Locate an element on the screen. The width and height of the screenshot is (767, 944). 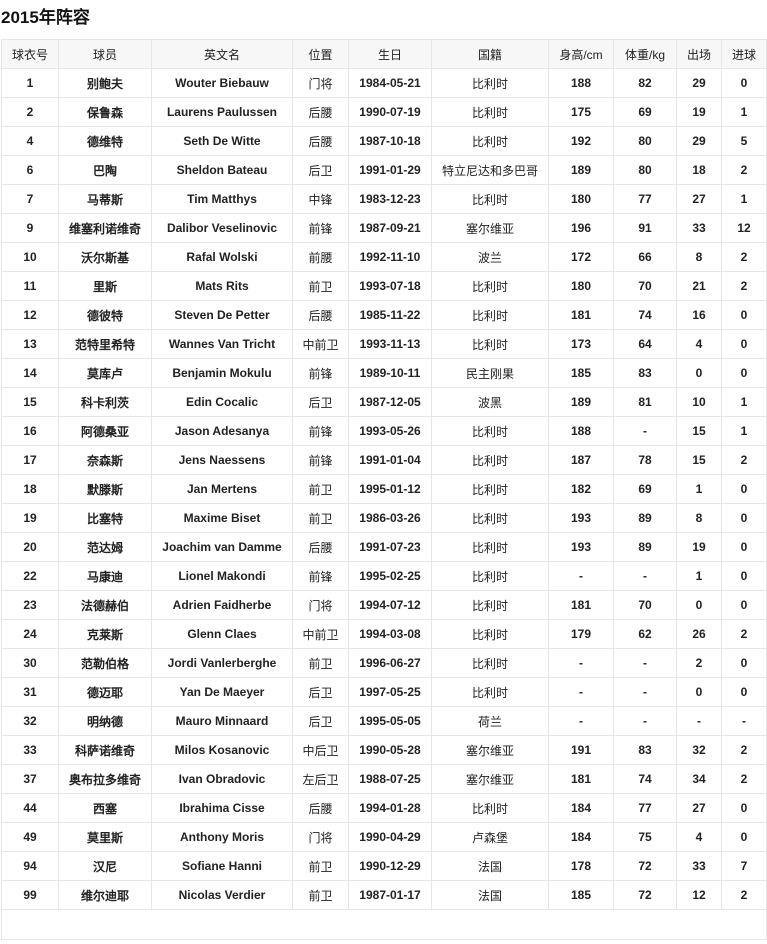
cell-height: 182 is located at coordinates (581, 489).